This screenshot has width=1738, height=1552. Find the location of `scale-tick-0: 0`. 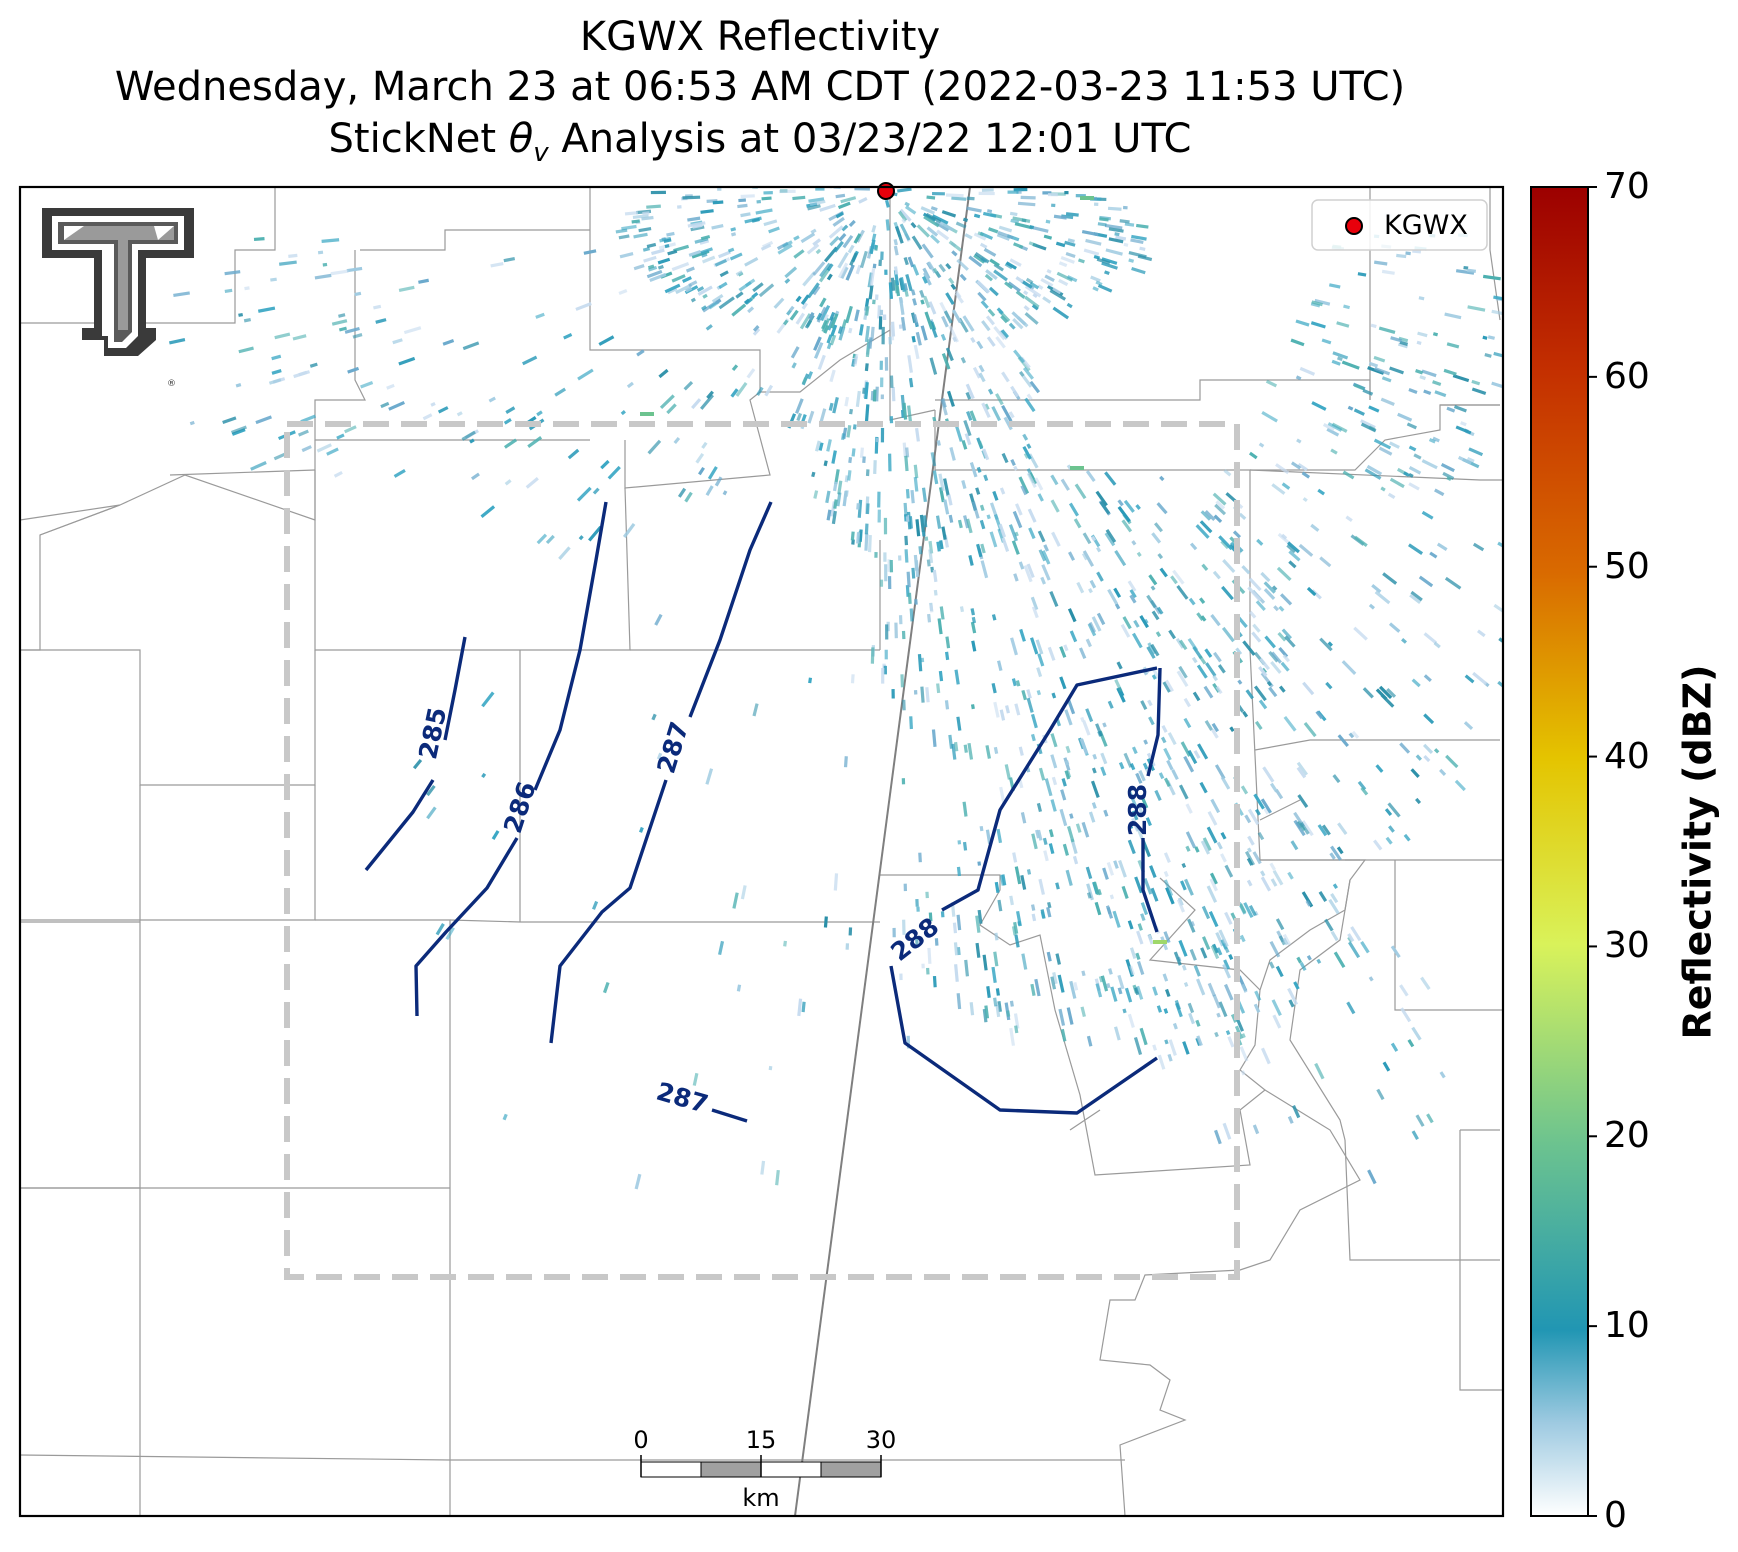

scale-tick-0: 0 is located at coordinates (640, 1440).